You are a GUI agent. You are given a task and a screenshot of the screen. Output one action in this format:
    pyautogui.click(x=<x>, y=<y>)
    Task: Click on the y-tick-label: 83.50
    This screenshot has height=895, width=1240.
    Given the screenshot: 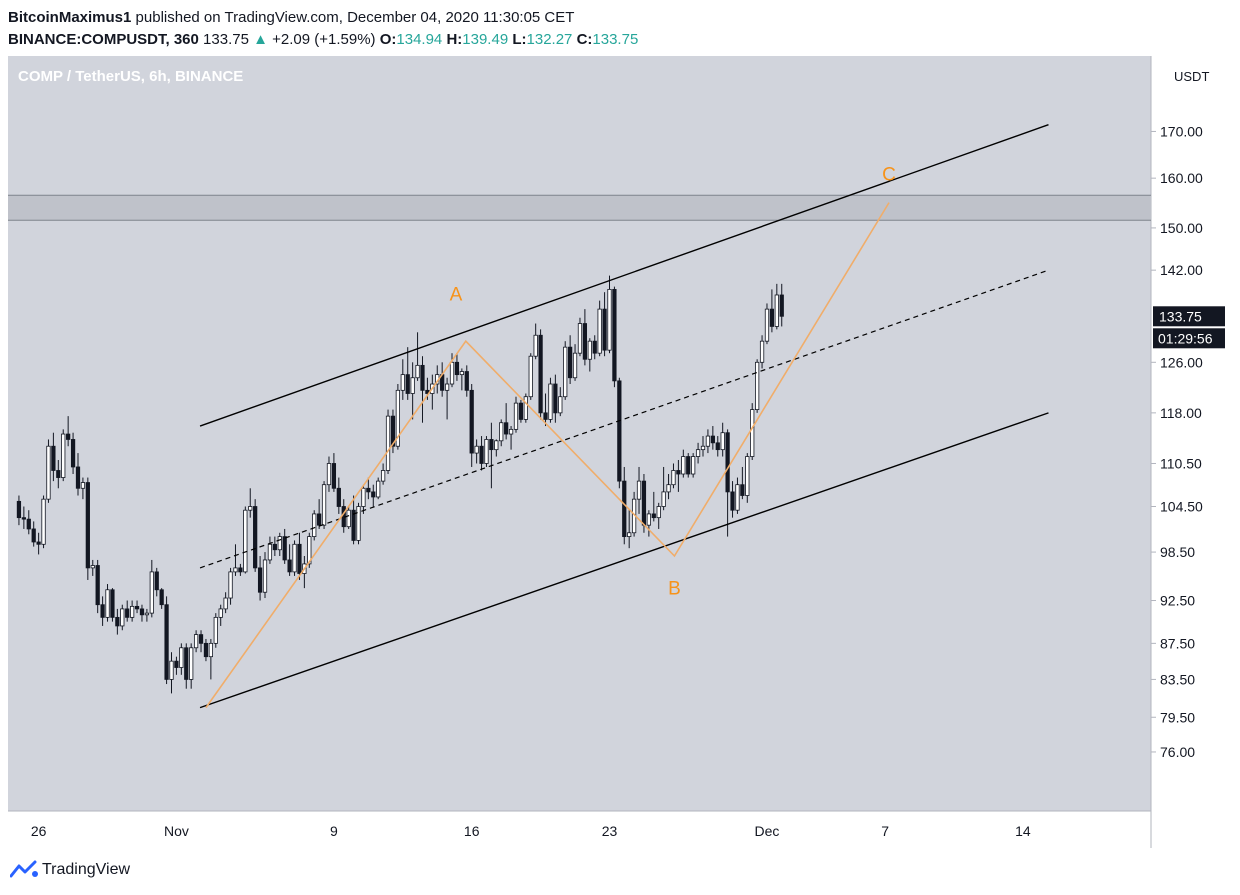 What is the action you would take?
    pyautogui.click(x=1177, y=679)
    